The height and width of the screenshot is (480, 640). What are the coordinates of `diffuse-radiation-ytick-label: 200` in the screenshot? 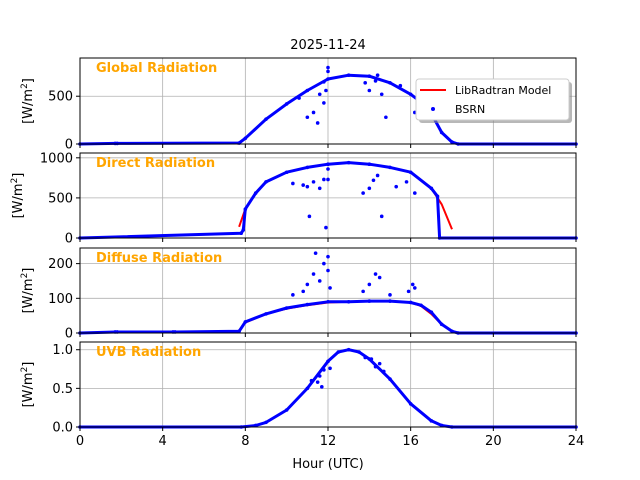 It's located at (60, 264).